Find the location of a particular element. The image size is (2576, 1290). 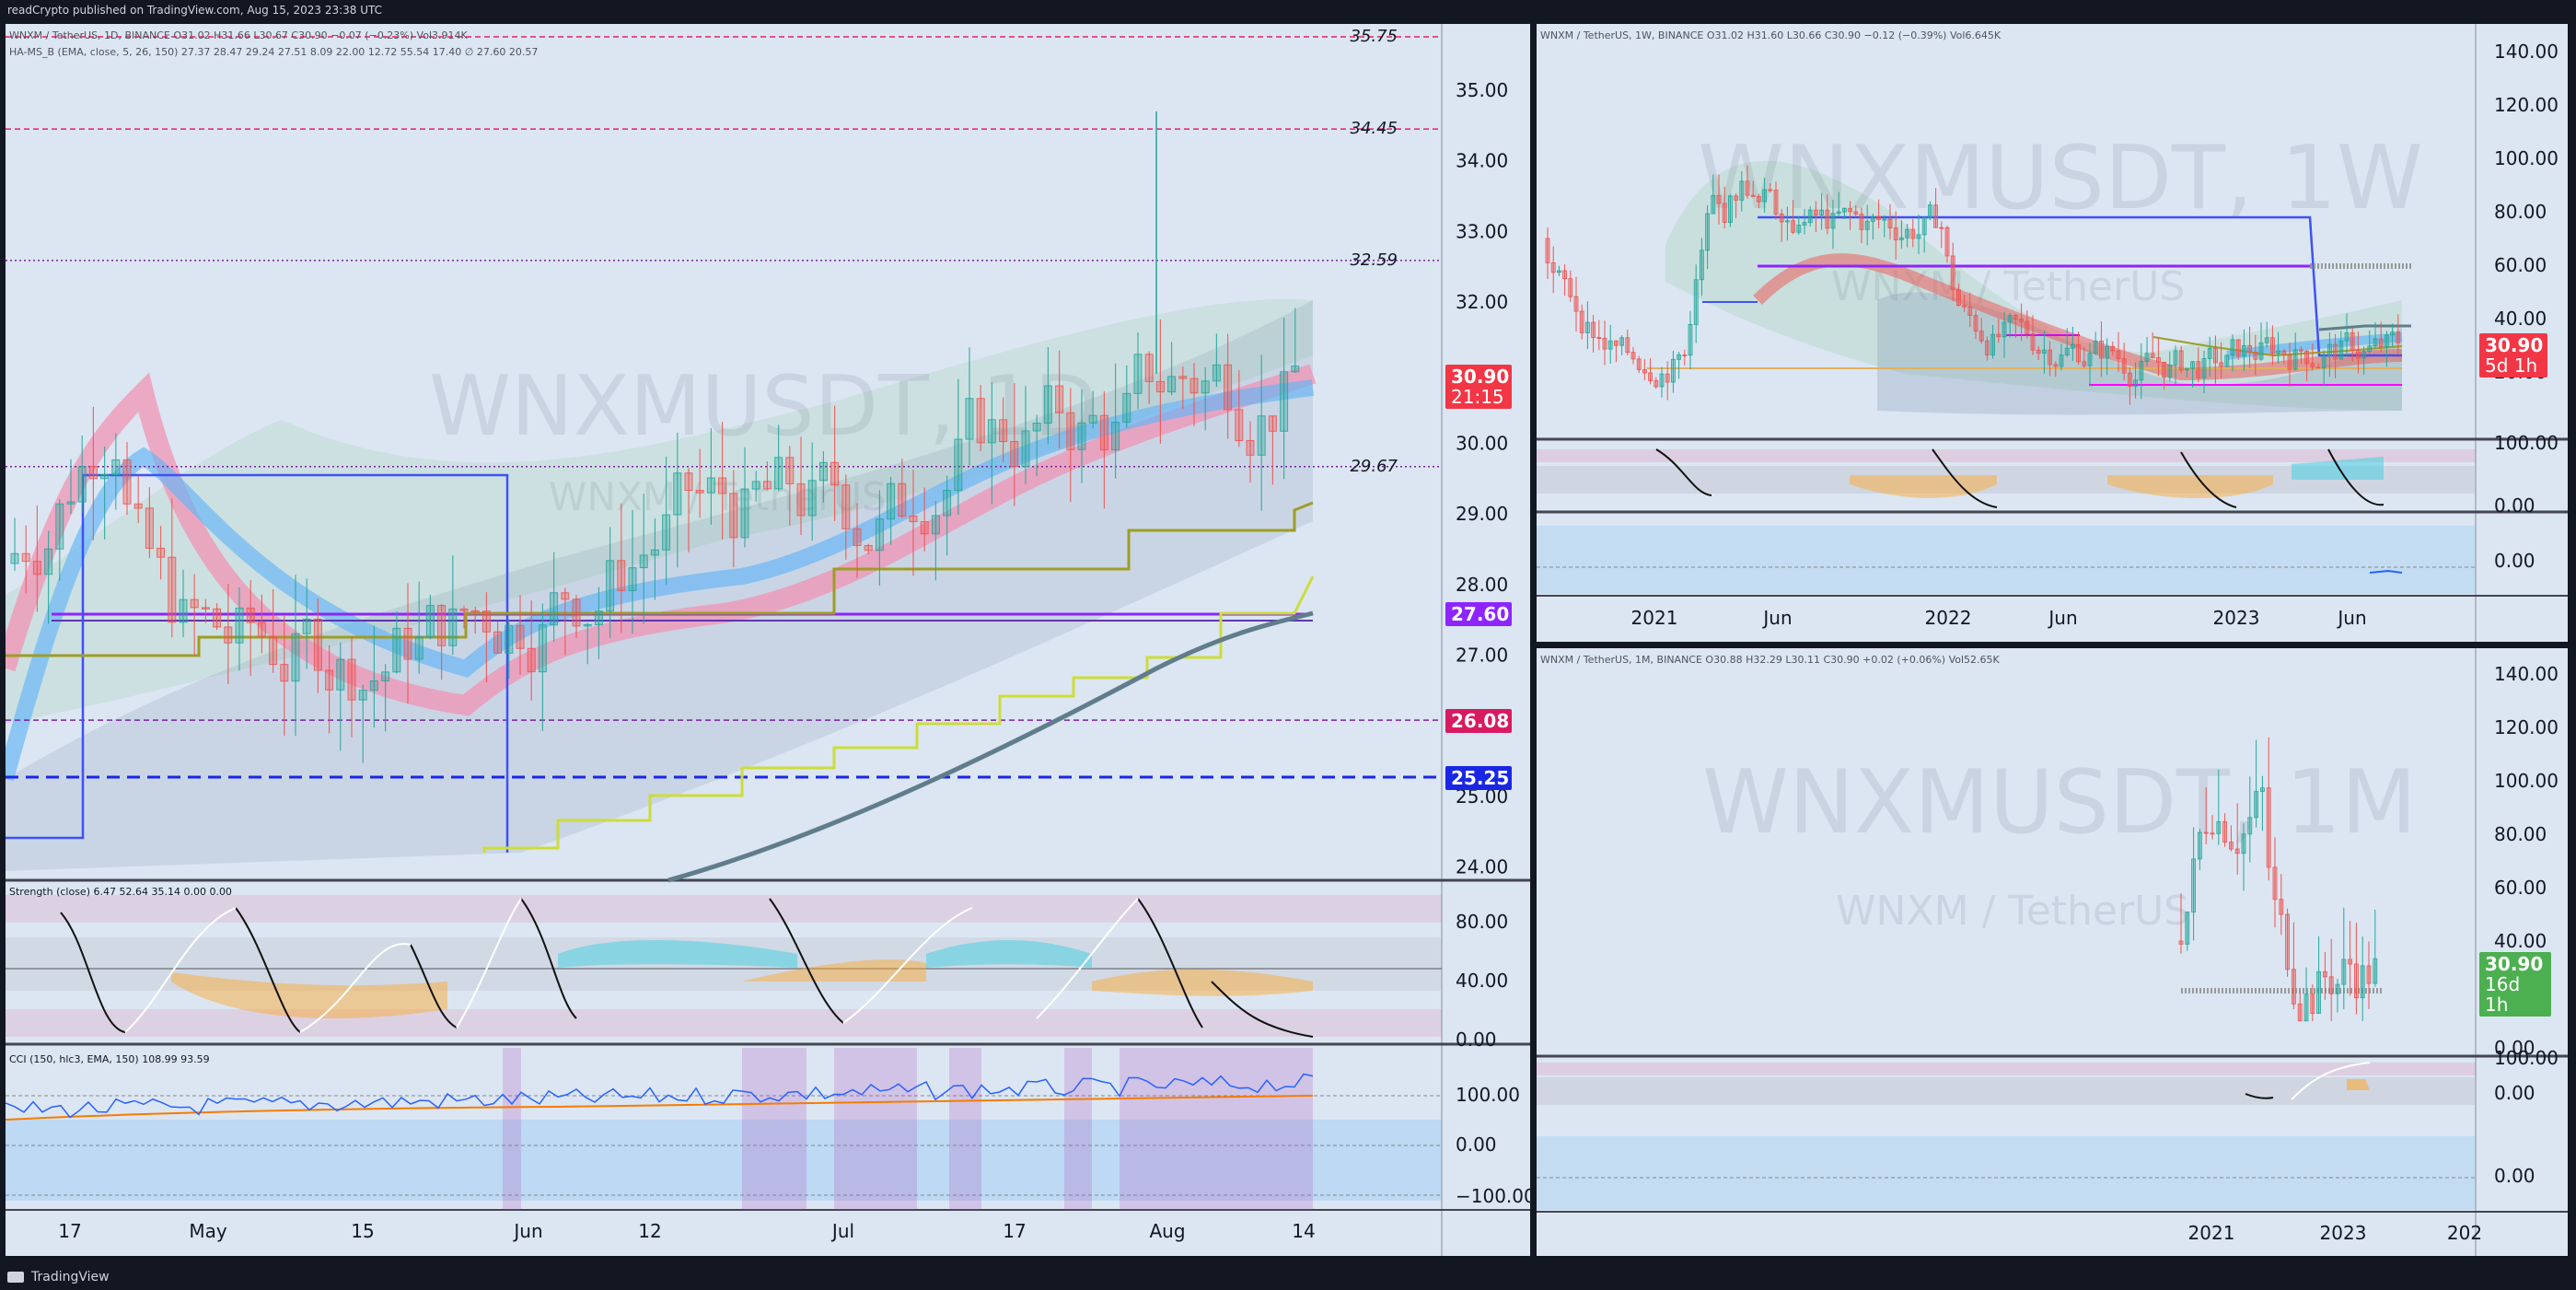

level-tag-2760: 27.60 is located at coordinates (1478, 614).